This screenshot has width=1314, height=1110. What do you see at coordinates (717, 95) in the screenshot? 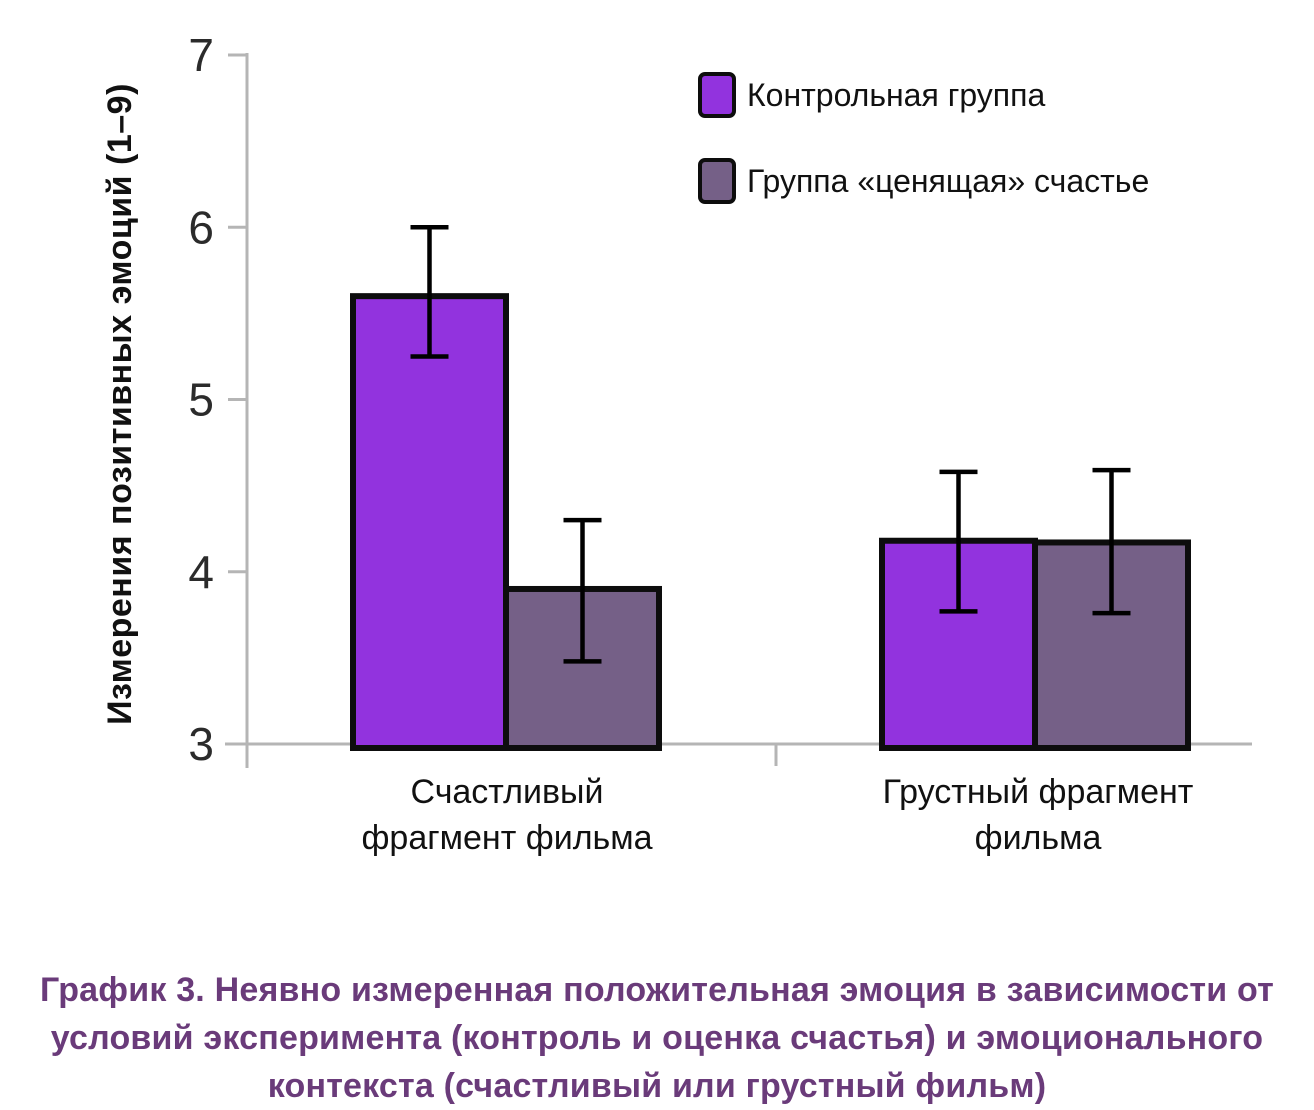
I see `legend-swatch-control` at bounding box center [717, 95].